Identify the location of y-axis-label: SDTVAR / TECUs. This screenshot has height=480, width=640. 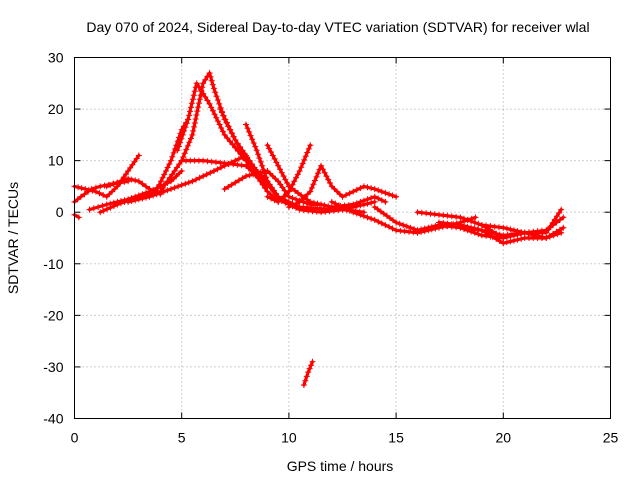
(13, 238).